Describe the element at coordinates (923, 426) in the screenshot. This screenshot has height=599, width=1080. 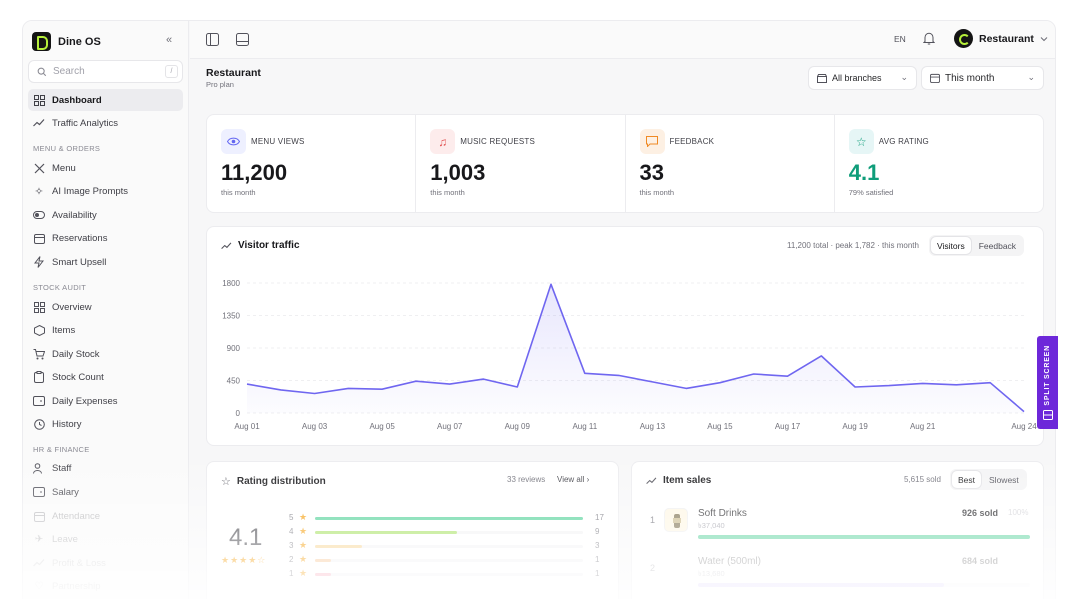
I see `x-tick-label: Aug 21` at that location.